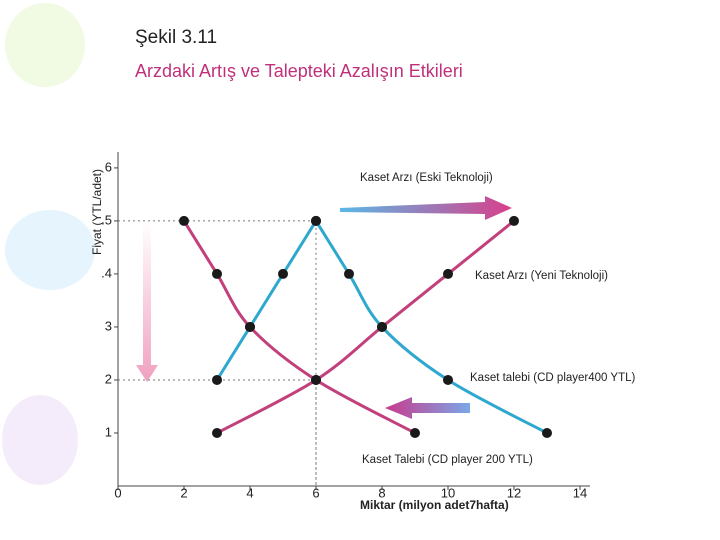  Describe the element at coordinates (427, 408) in the screenshot. I see `arrow-left` at that location.